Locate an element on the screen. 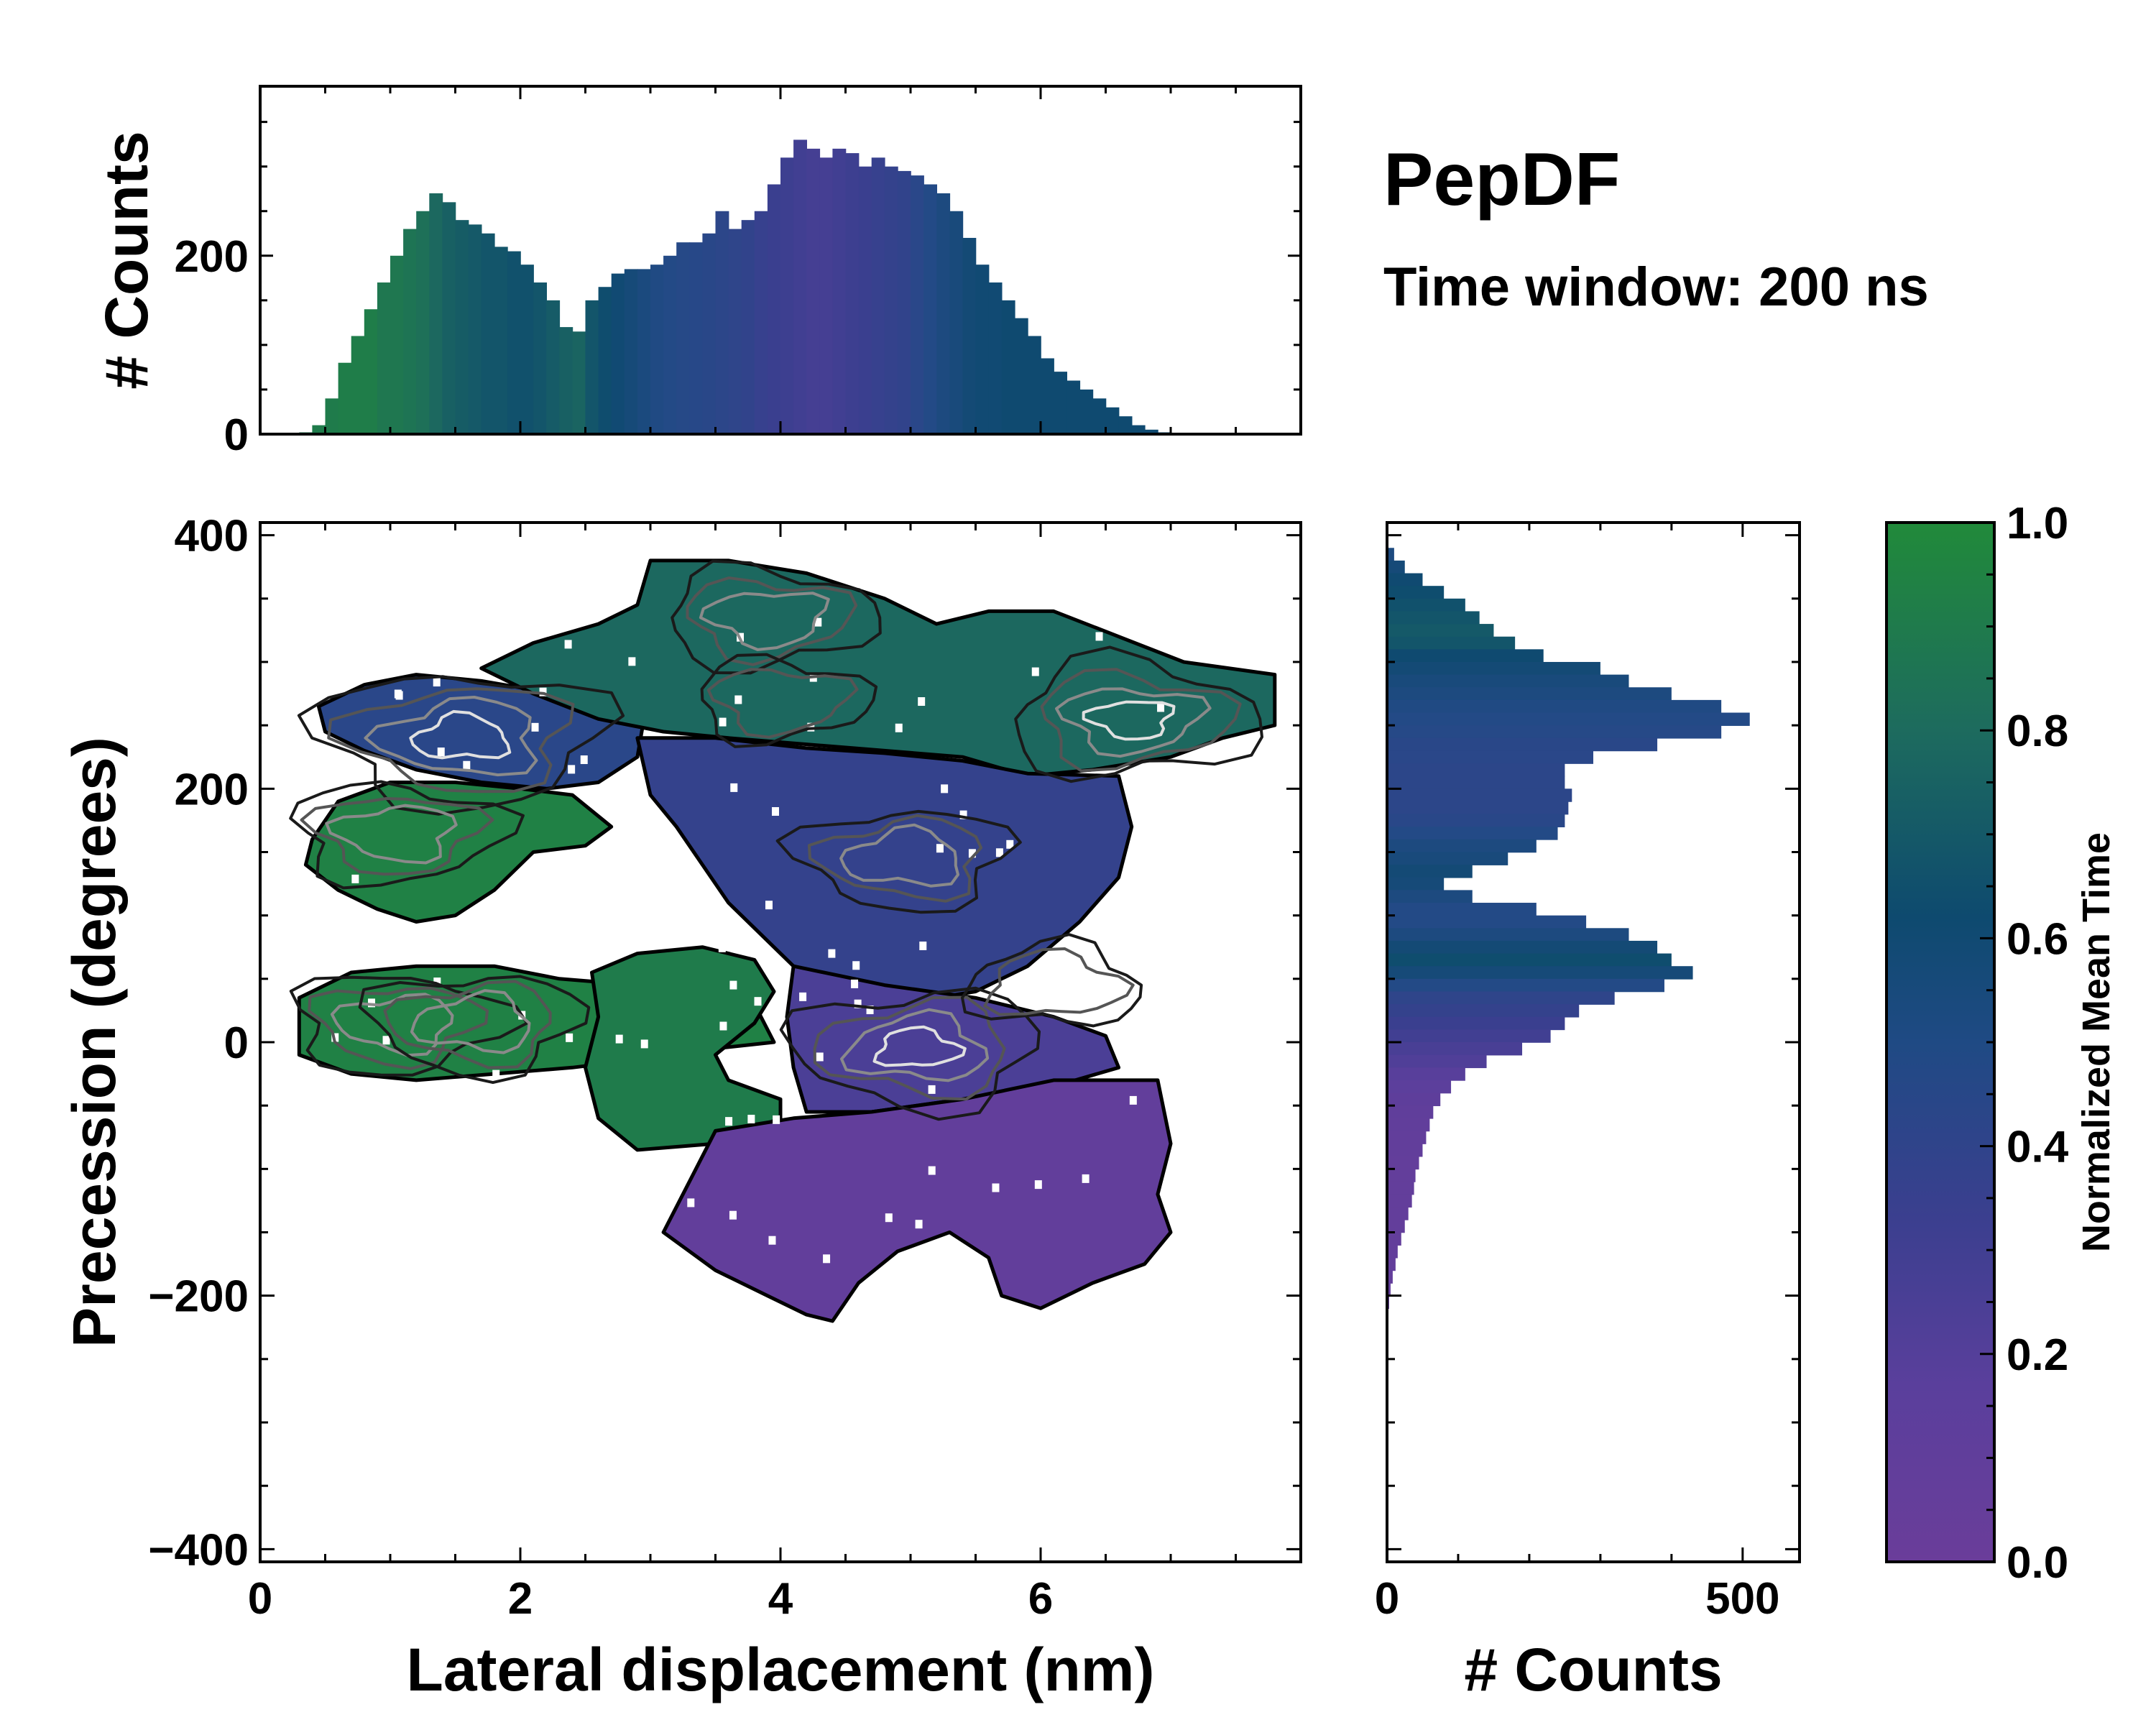 This screenshot has width=2156, height=1725. colorbar-tick-label: 0.0 is located at coordinates (2038, 1563).